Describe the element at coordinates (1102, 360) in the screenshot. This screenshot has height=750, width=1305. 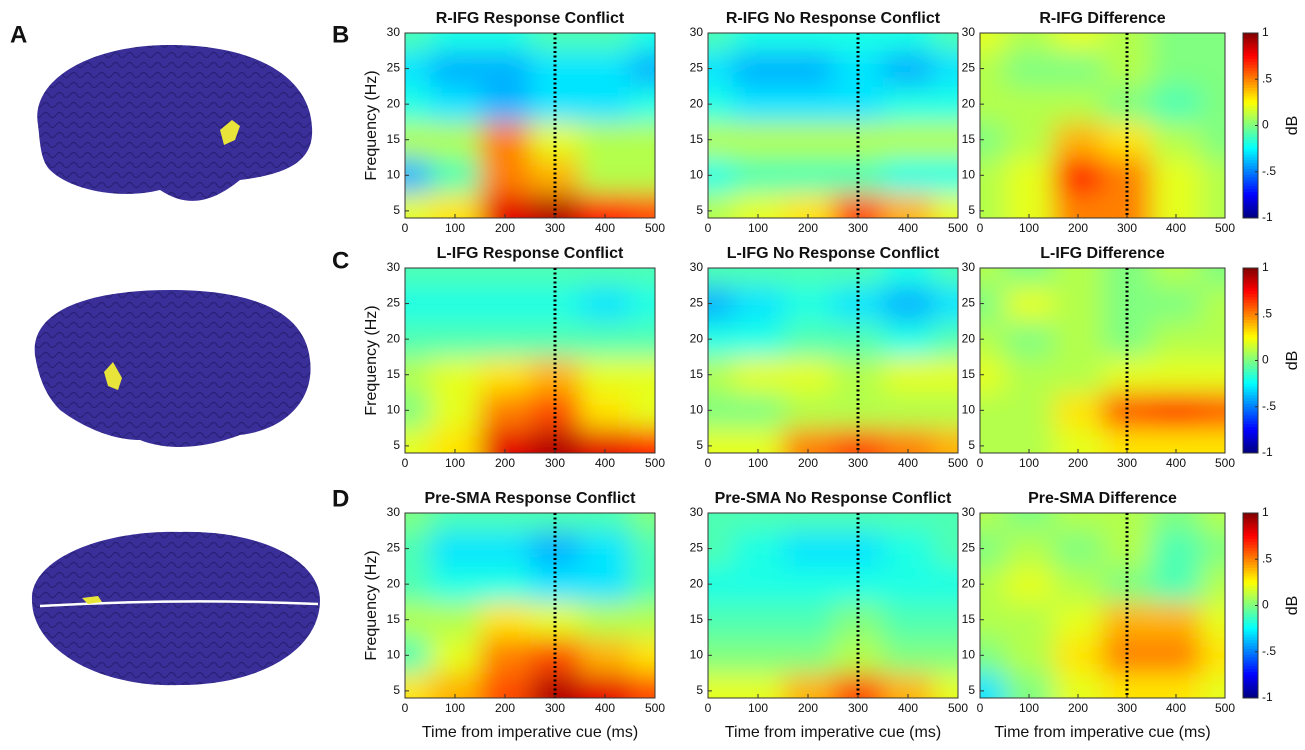
I see `heatmap-cells` at that location.